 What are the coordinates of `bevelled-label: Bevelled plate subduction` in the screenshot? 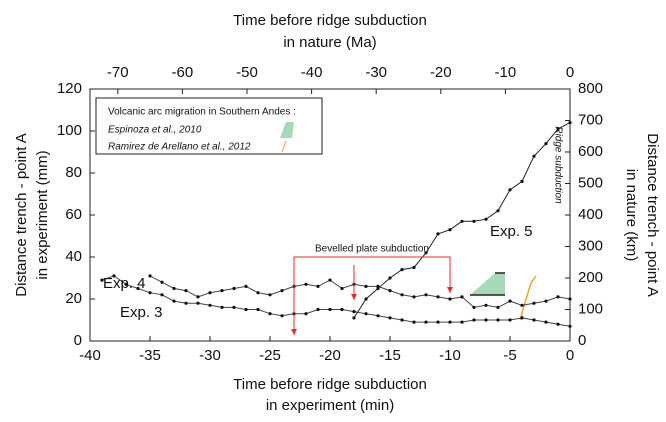 It's located at (372, 249).